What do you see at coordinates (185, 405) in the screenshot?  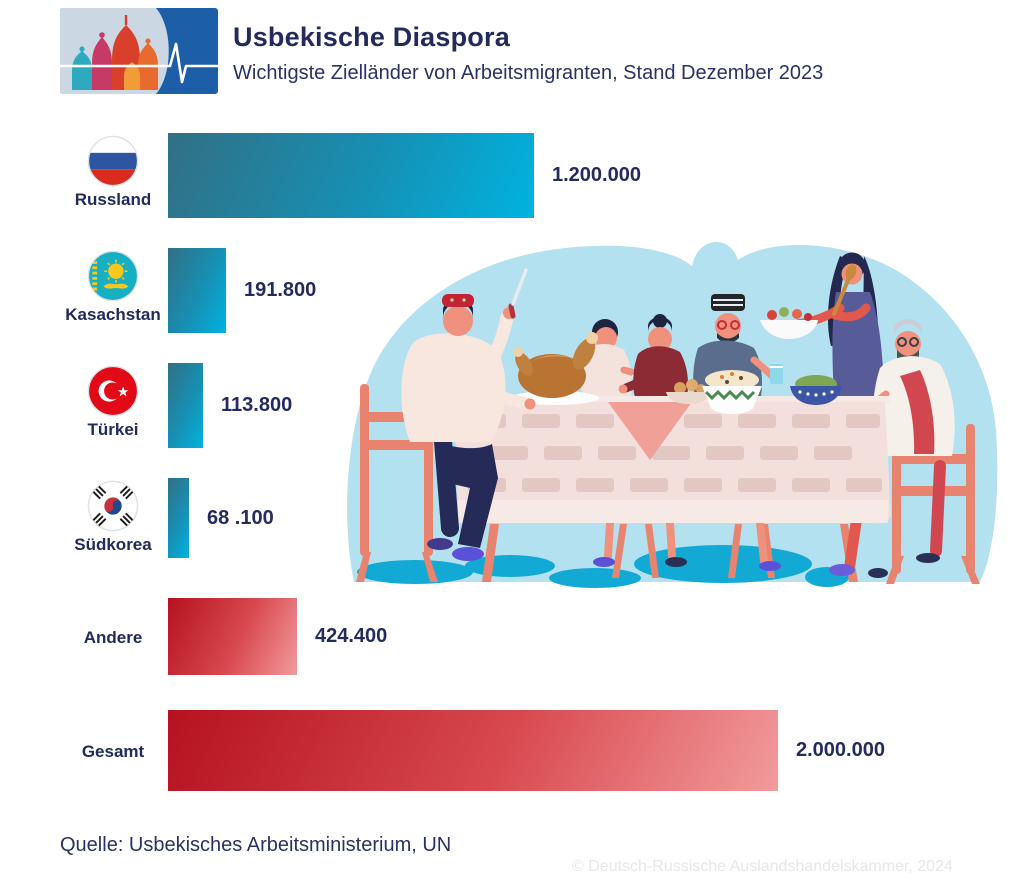 I see `bar-tuerkei` at bounding box center [185, 405].